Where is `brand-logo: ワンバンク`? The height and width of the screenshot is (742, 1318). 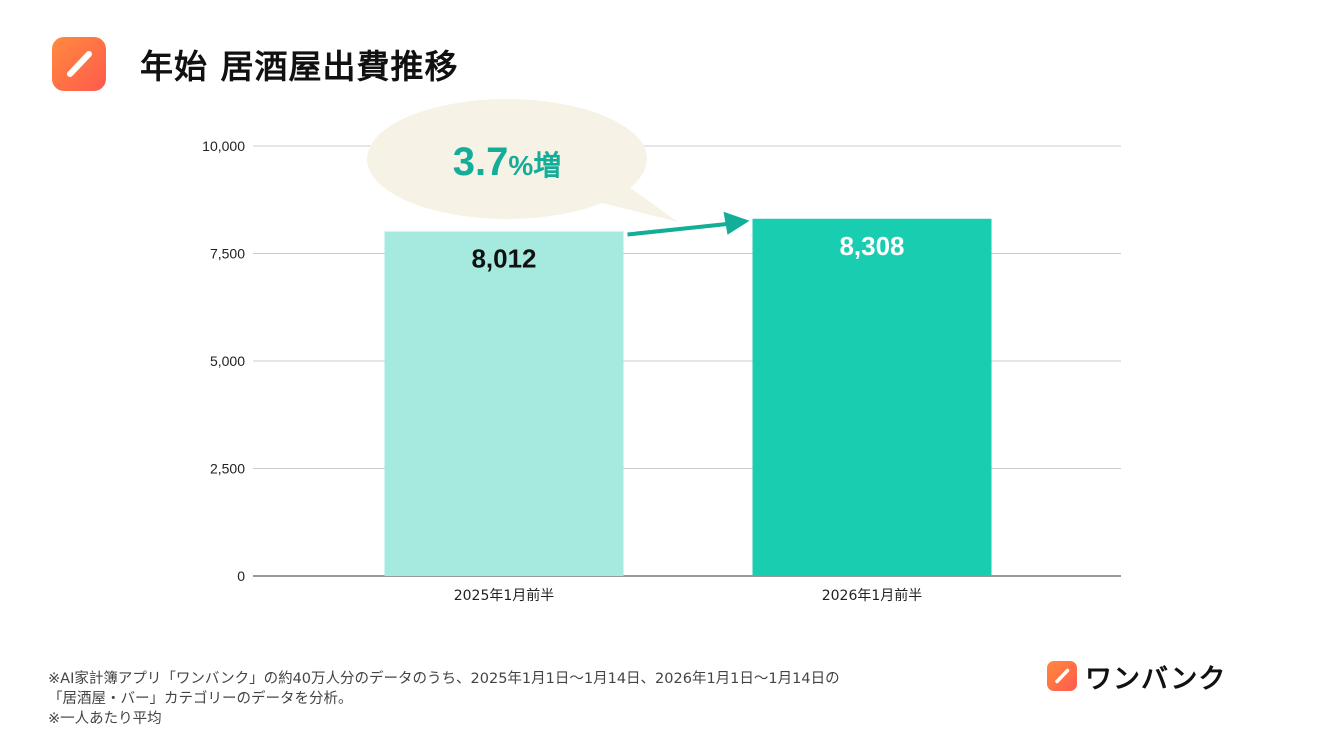
brand-logo: ワンバンク is located at coordinates (1136, 677).